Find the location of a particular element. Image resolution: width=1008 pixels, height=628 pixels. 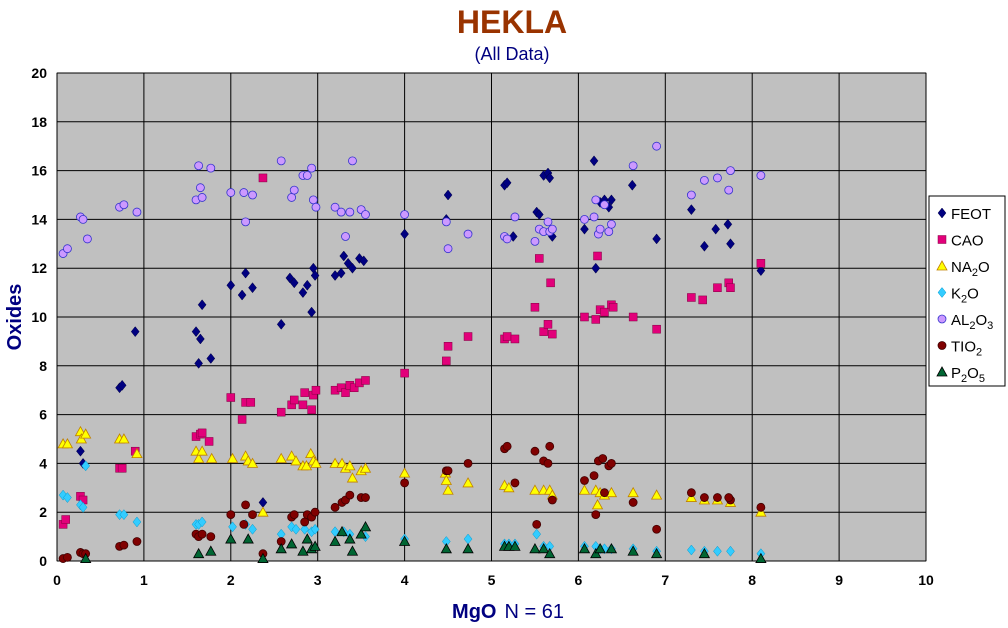

x-tick-label: 9 is located at coordinates (839, 580).